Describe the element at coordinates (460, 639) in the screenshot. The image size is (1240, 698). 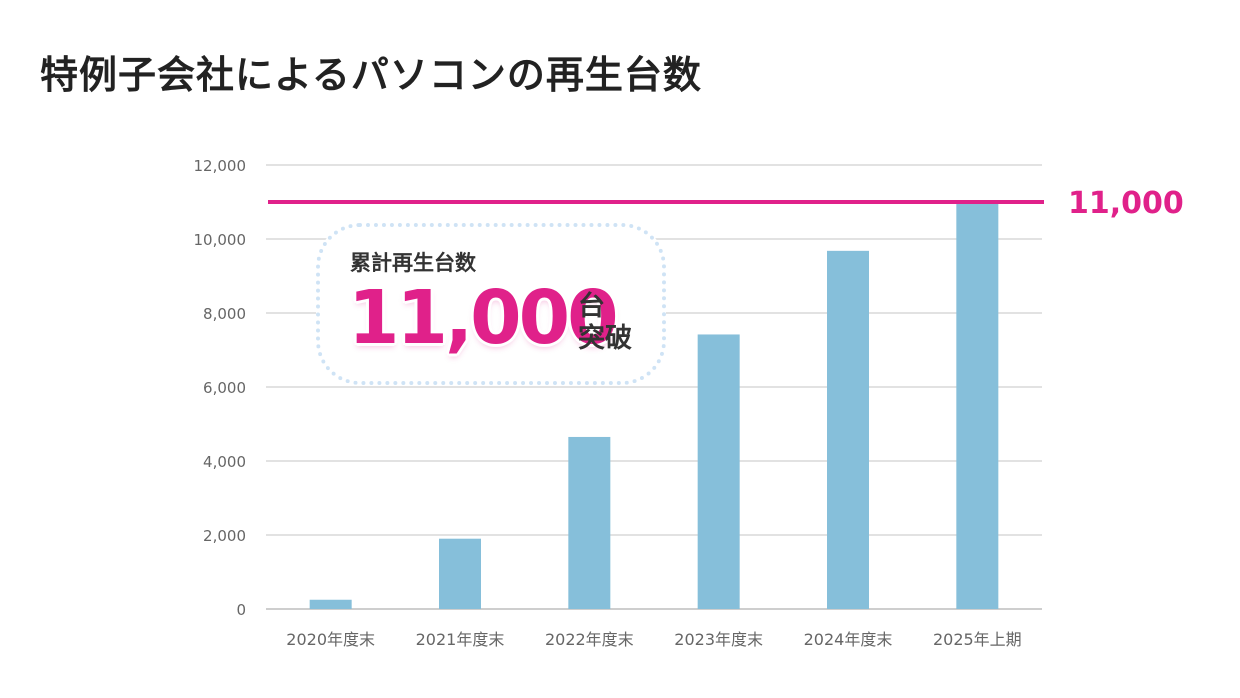
I see `x-tick-label: 2021年度末` at that location.